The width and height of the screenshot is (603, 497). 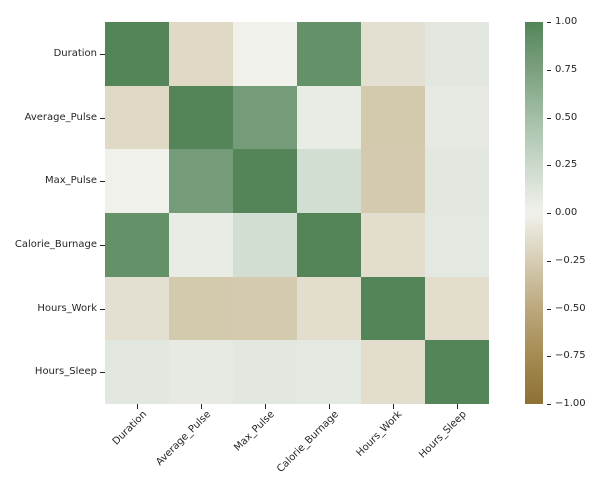 What do you see at coordinates (393, 181) in the screenshot?
I see `heatmap-cell-max-pulse-hours-work` at bounding box center [393, 181].